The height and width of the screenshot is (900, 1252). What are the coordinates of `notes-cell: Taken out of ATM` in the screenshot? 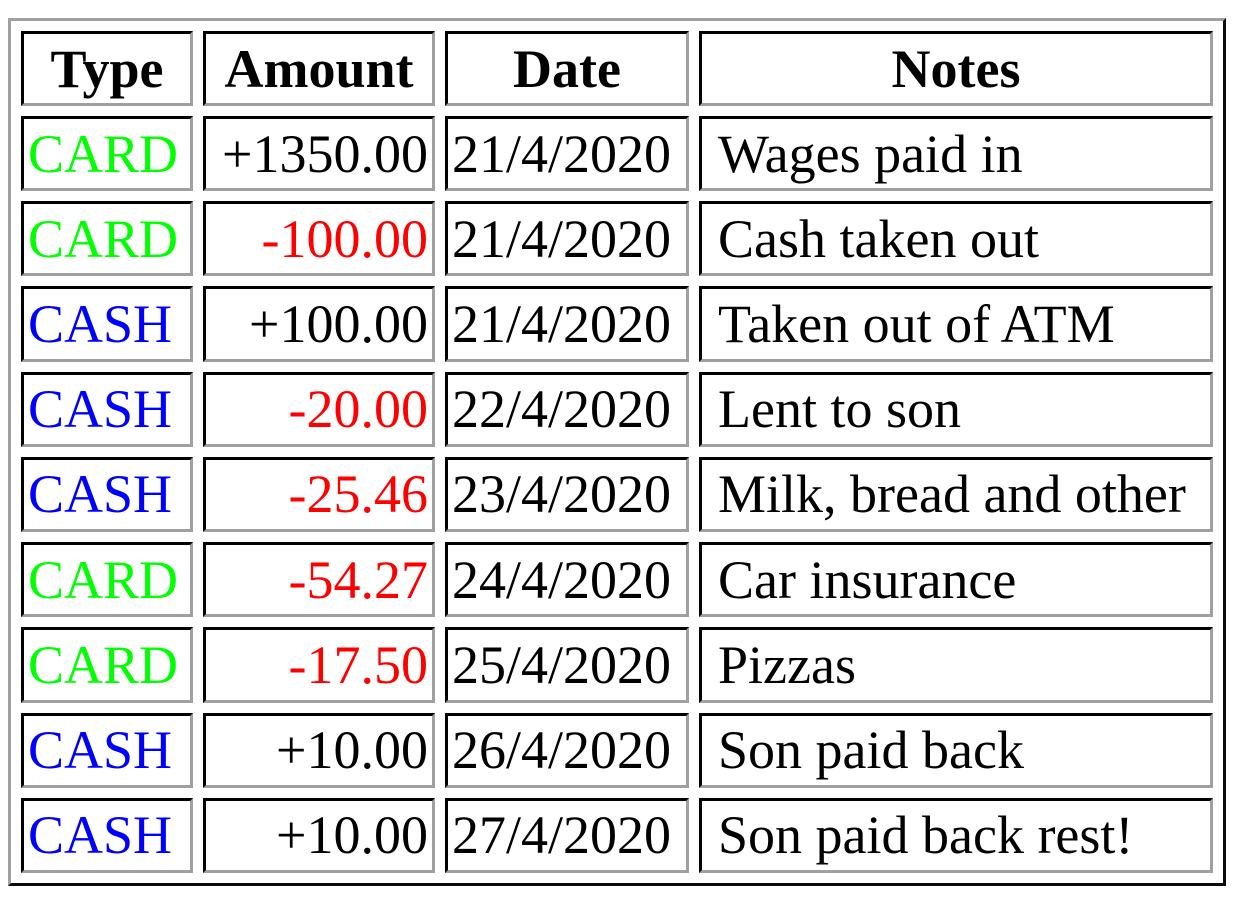 It's located at (956, 324).